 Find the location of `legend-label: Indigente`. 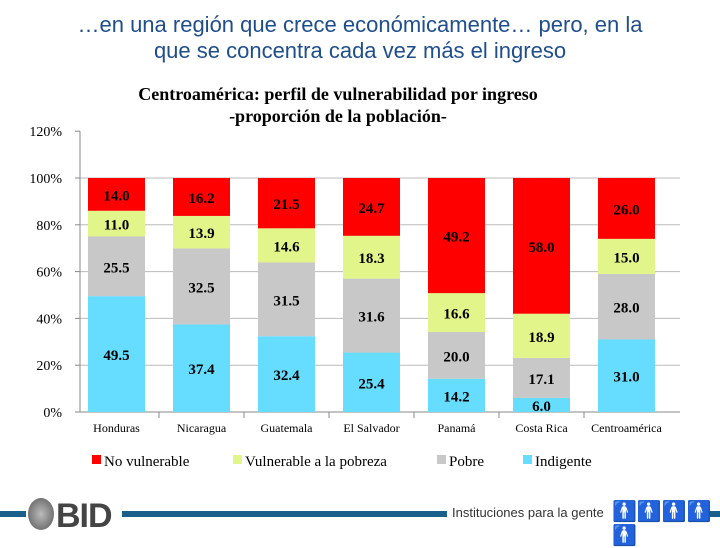

legend-label: Indigente is located at coordinates (563, 462).